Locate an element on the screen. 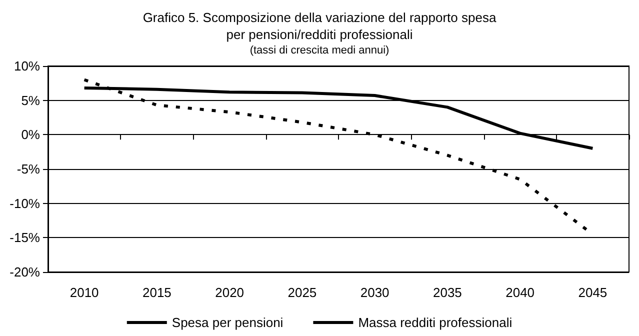 The height and width of the screenshot is (336, 639). x-tick-label: 2015 is located at coordinates (157, 292).